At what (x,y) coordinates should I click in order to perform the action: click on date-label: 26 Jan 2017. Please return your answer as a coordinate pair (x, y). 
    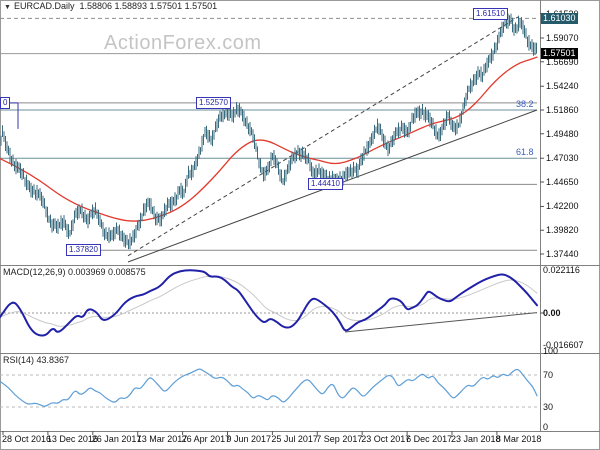
    Looking at the image, I should click on (116, 439).